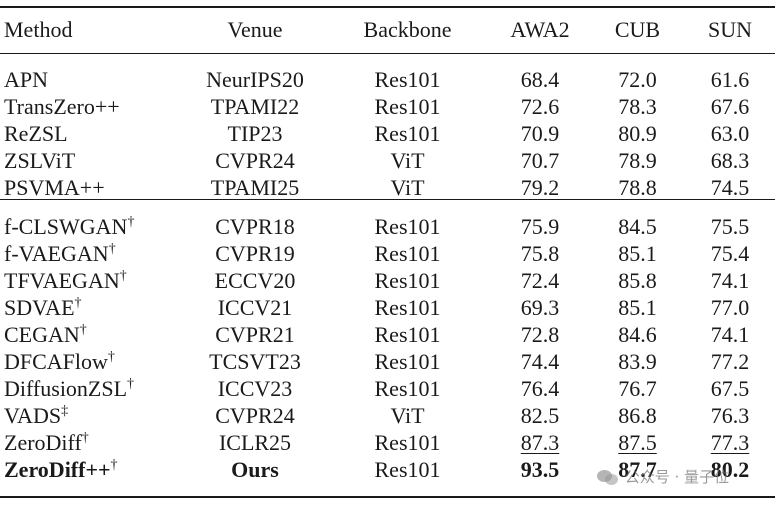 This screenshot has width=775, height=506. Describe the element at coordinates (540, 133) in the screenshot. I see `awa2-cell: 70.9` at that location.